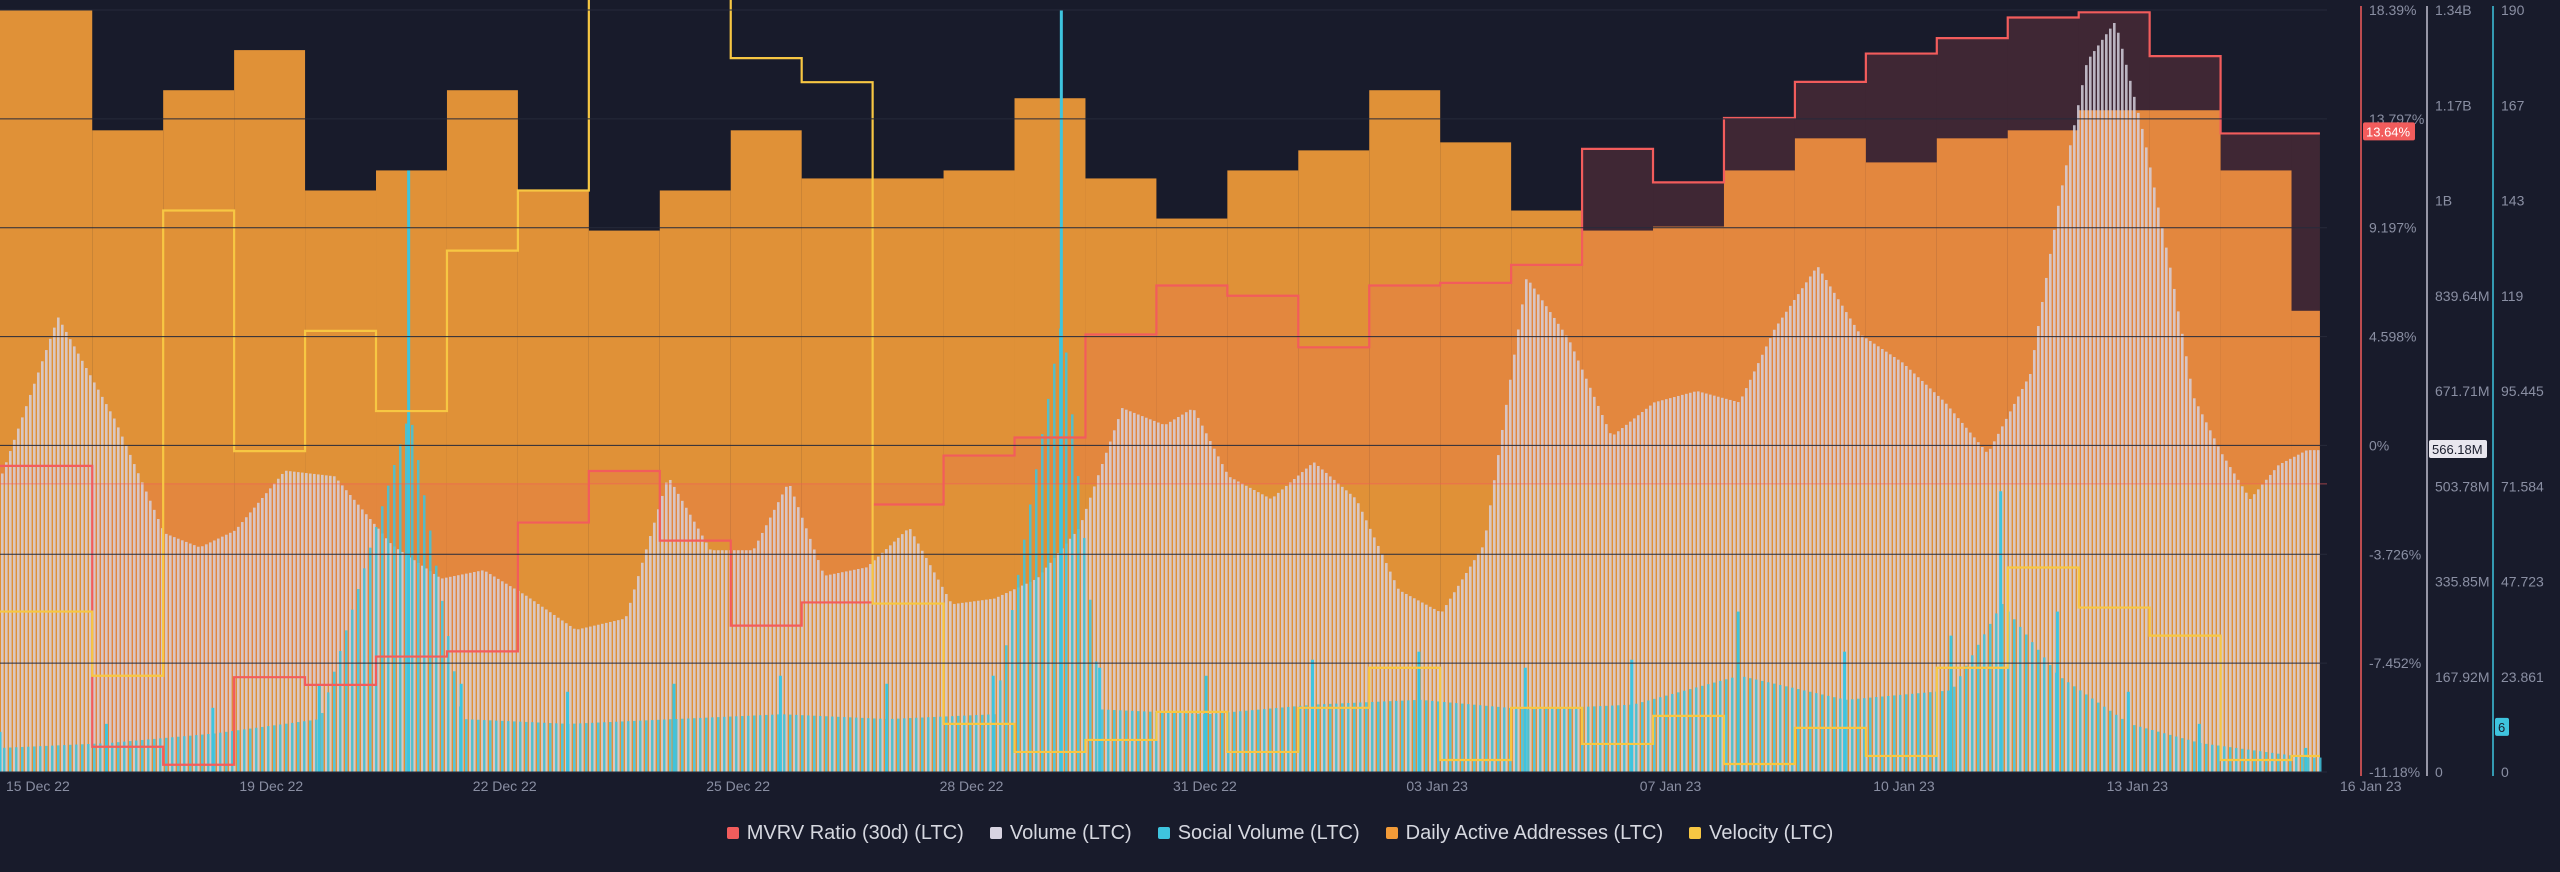  Describe the element at coordinates (1761, 833) in the screenshot. I see `legend-item-velocity: Velocity (LTC)` at that location.